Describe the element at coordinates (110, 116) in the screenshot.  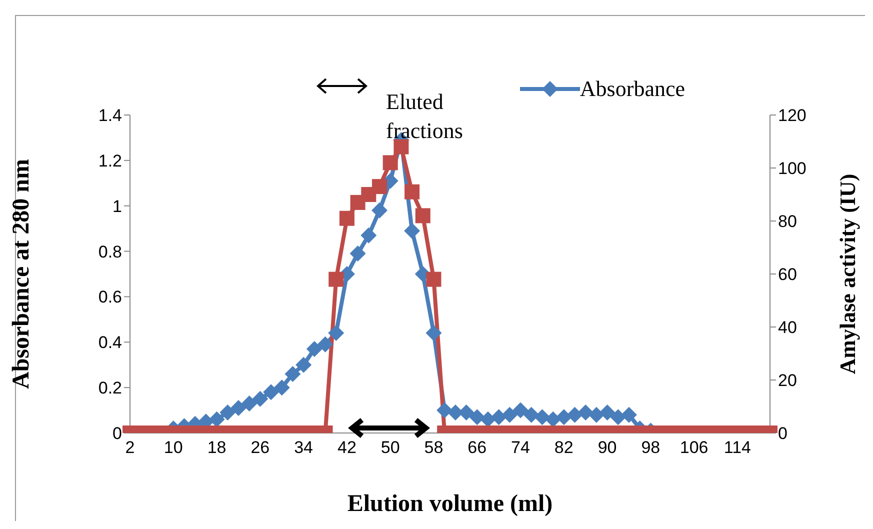
I see `y-tick-label: 1.4` at that location.